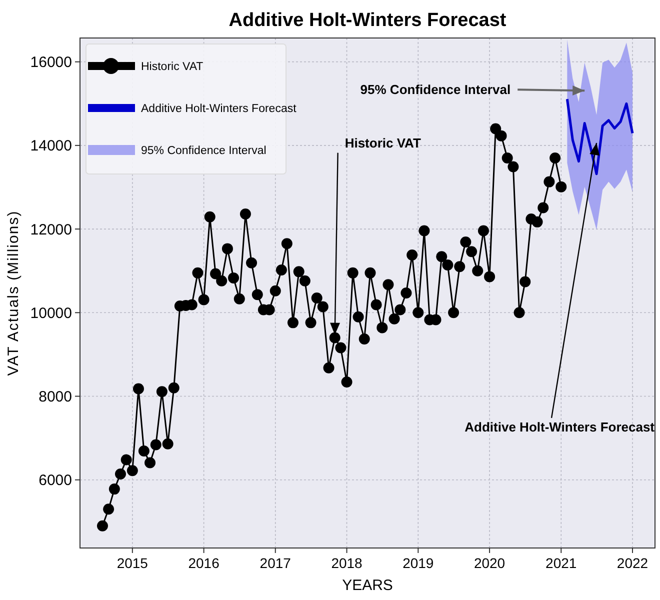 The image size is (660, 600). Describe the element at coordinates (51, 229) in the screenshot. I see `y-tick-label: 12000` at that location.